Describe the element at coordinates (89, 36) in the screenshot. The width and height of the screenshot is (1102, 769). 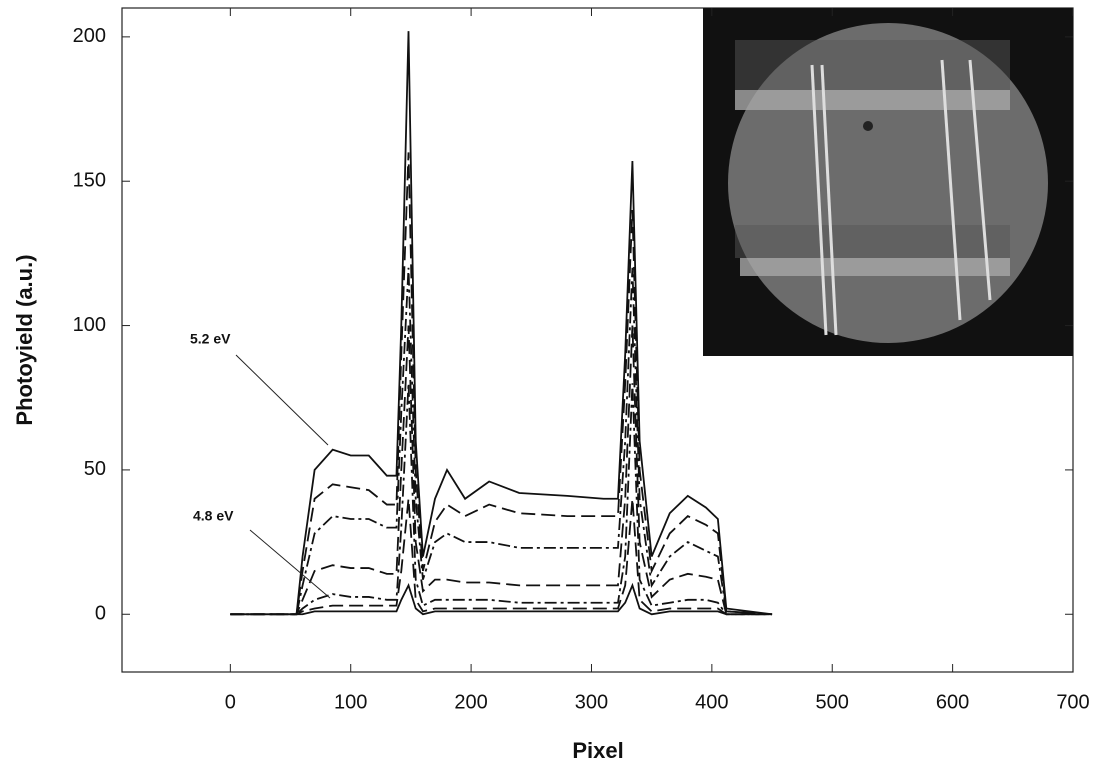
I see `y-tick-label: 200` at that location.